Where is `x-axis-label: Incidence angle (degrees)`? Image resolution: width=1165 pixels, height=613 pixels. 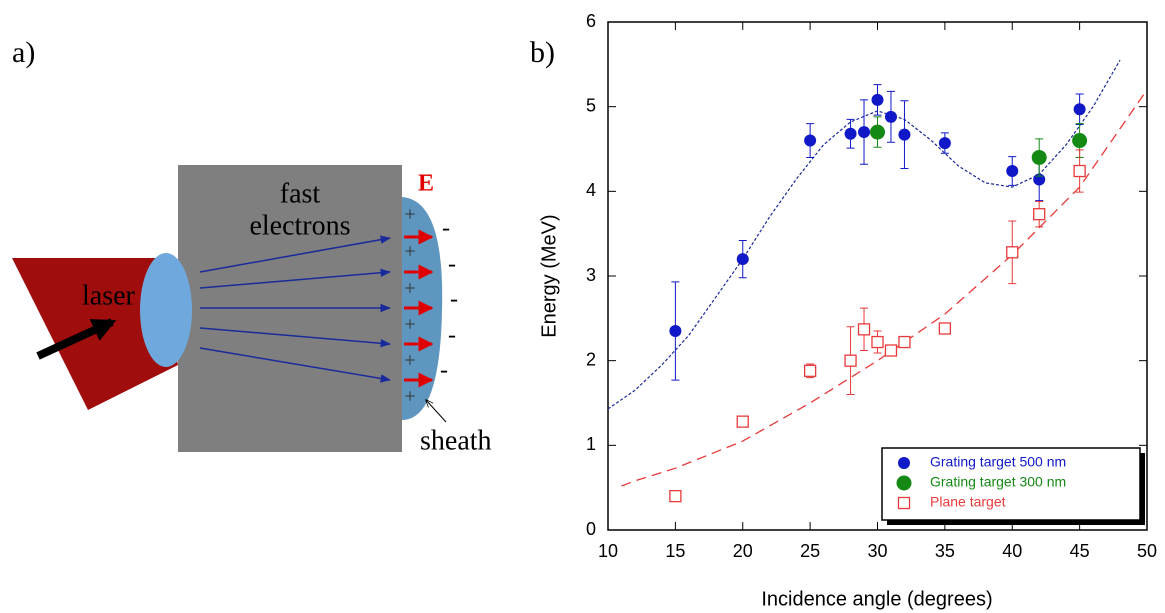
x-axis-label: Incidence angle (degrees) is located at coordinates (876, 599).